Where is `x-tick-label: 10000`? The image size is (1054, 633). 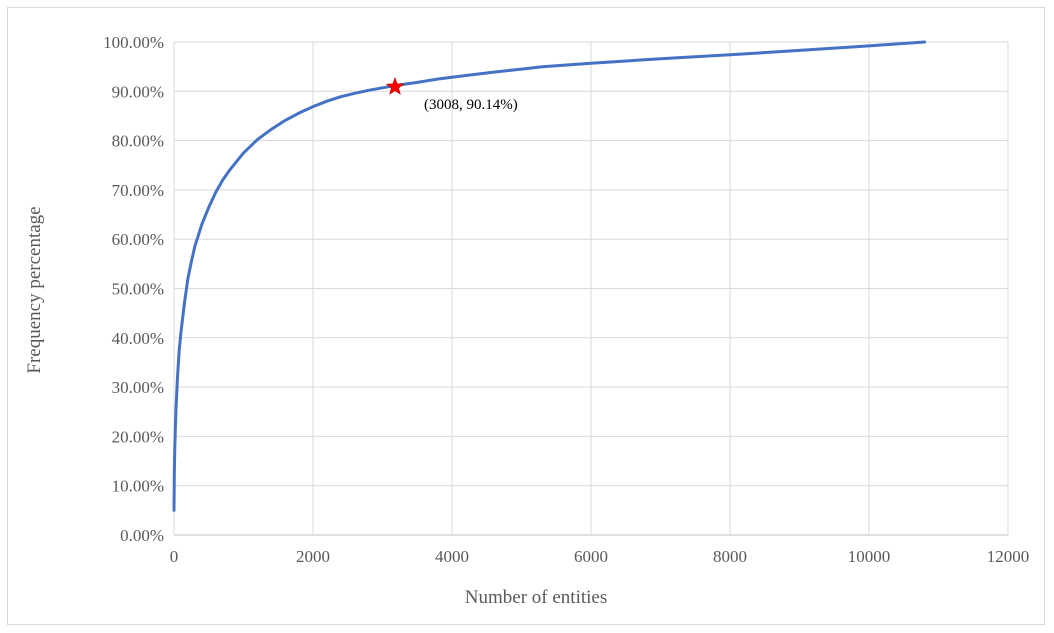 x-tick-label: 10000 is located at coordinates (869, 556).